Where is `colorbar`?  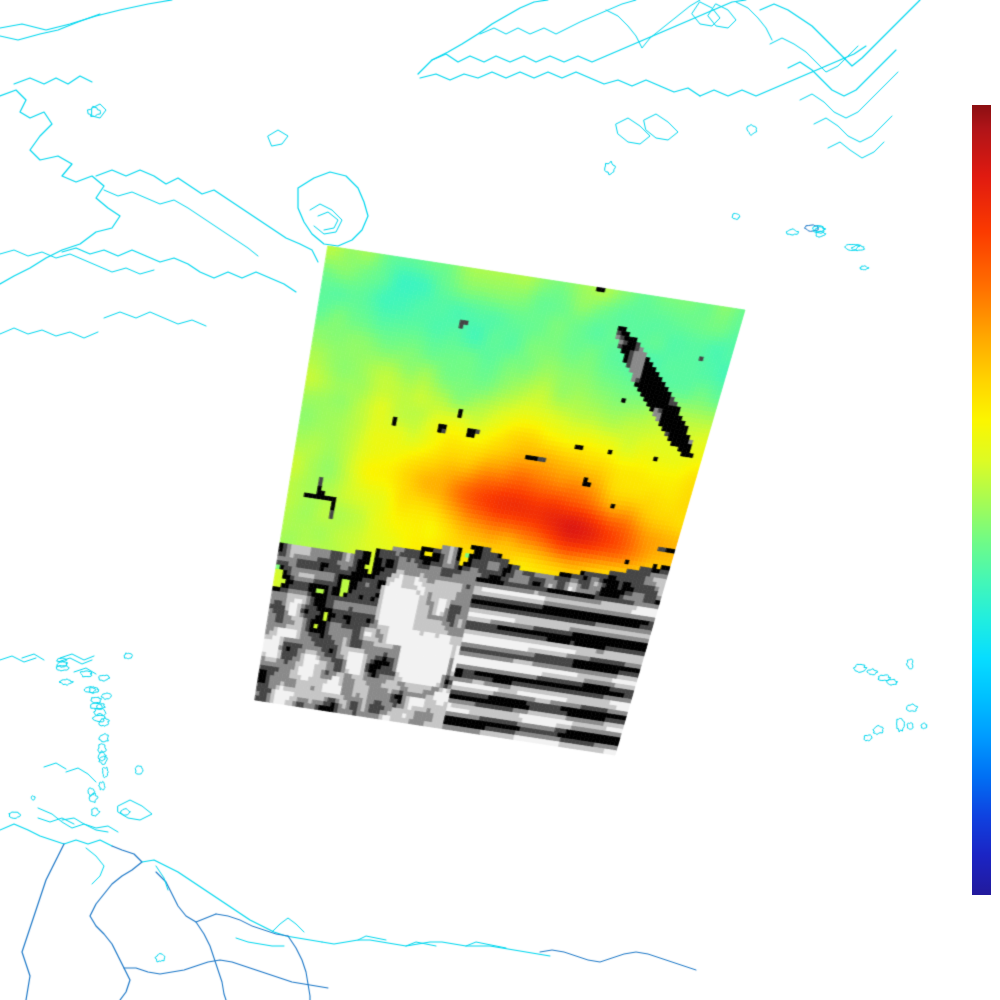
colorbar is located at coordinates (981, 500).